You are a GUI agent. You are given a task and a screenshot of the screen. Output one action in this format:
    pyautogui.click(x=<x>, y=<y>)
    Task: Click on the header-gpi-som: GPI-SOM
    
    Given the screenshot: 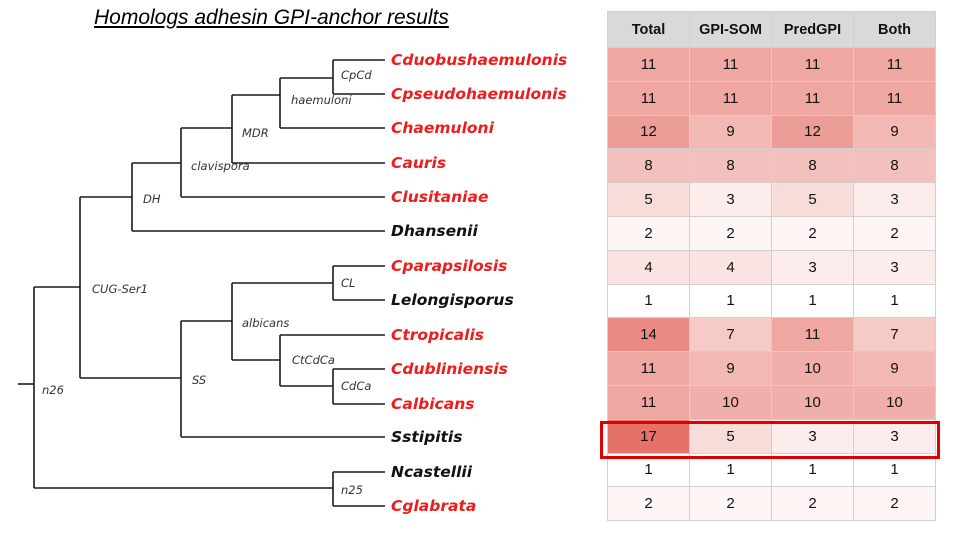 What is the action you would take?
    pyautogui.click(x=730, y=29)
    